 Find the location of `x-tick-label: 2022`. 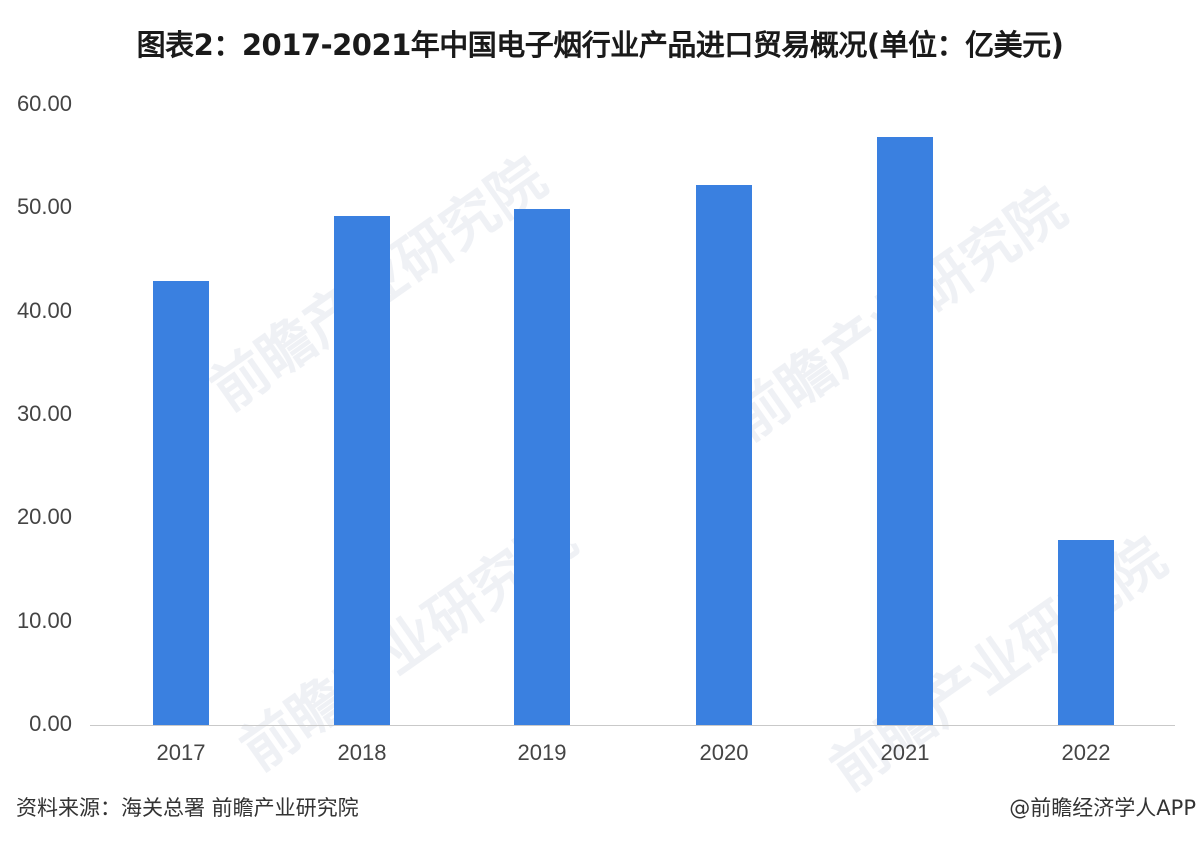

x-tick-label: 2022 is located at coordinates (1086, 752).